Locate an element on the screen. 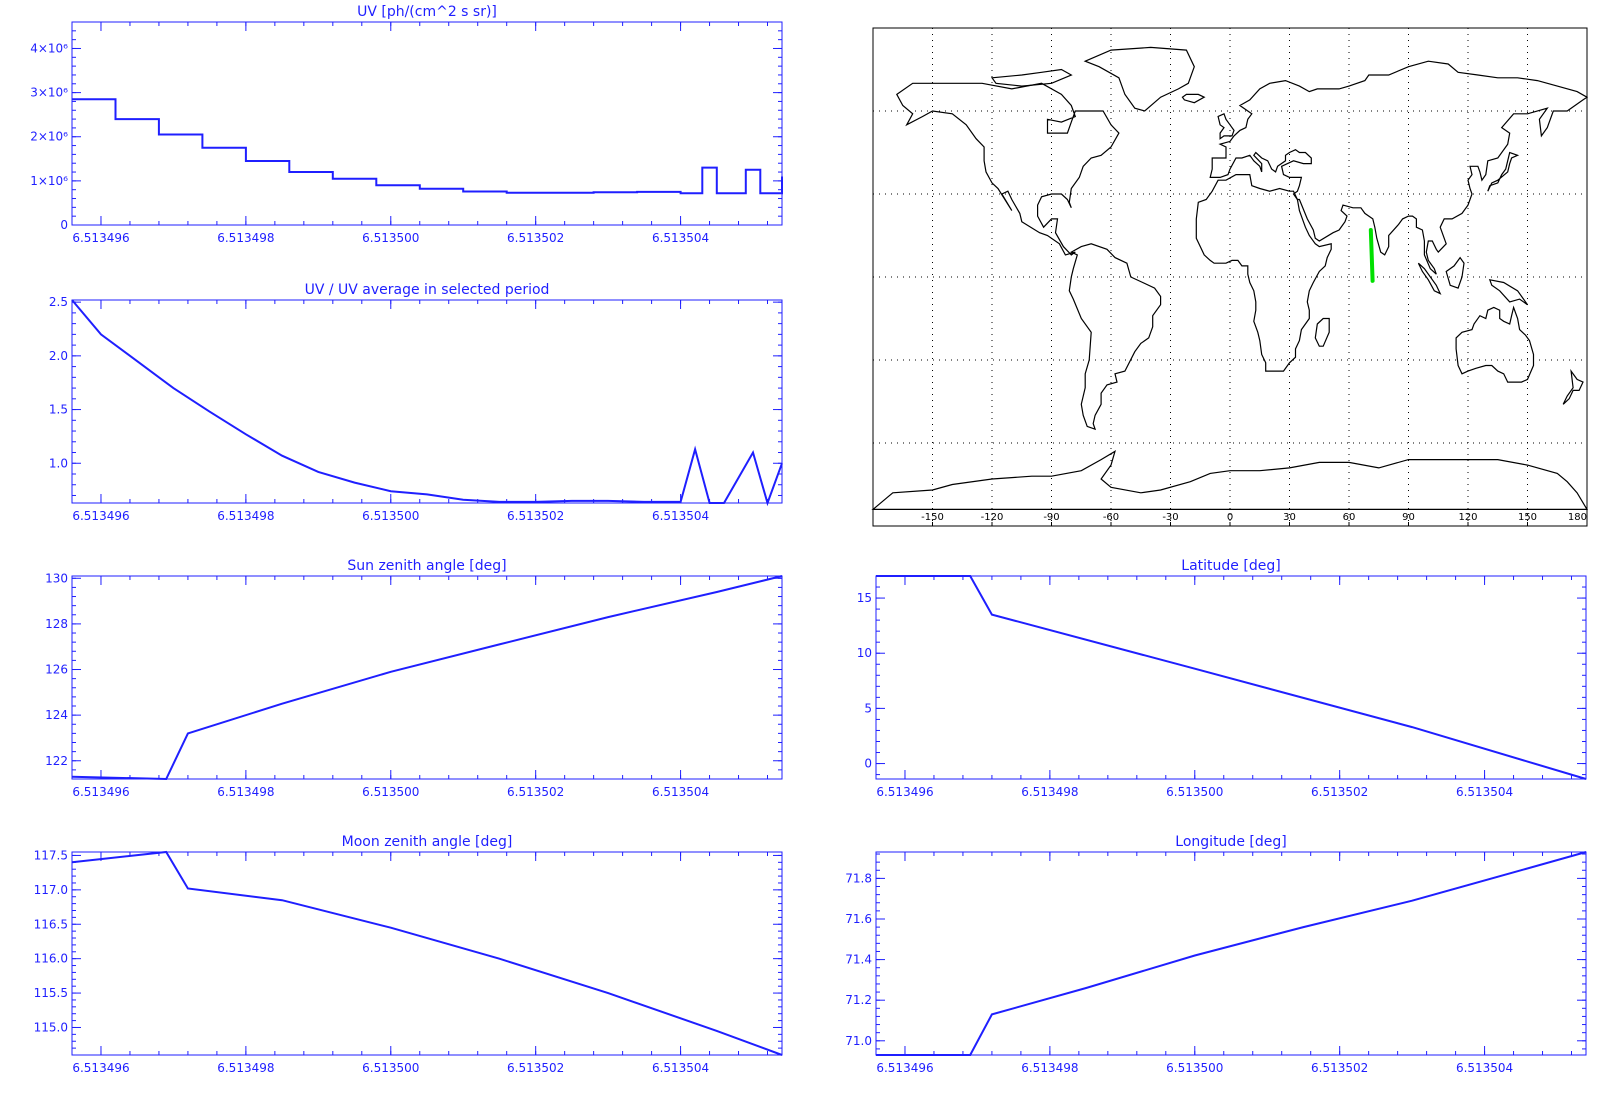 Image resolution: width=1600 pixels, height=1100 pixels. map-lon-label: 180 is located at coordinates (1577, 517).